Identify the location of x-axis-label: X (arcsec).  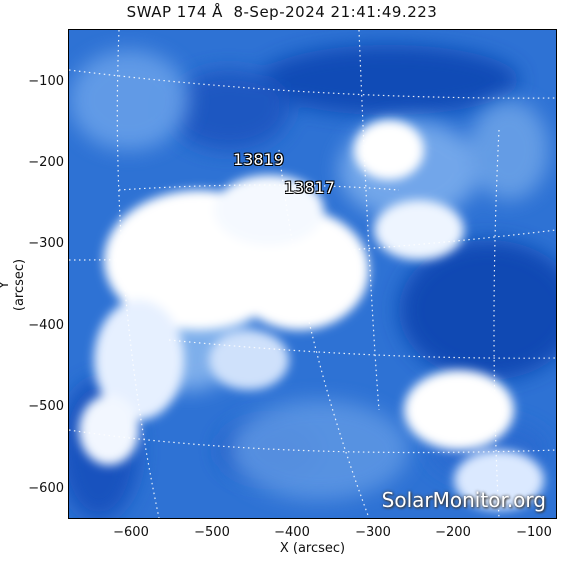
(312, 548).